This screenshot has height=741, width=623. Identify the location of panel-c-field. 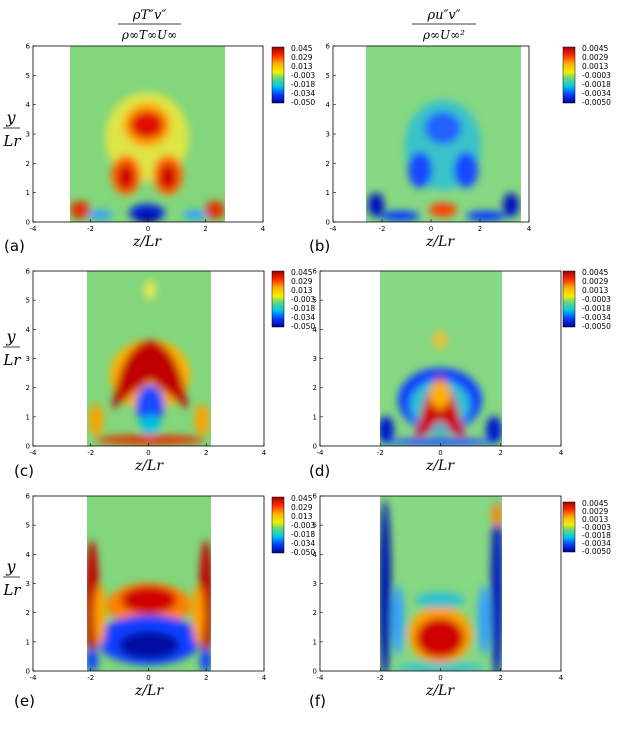
(149, 358).